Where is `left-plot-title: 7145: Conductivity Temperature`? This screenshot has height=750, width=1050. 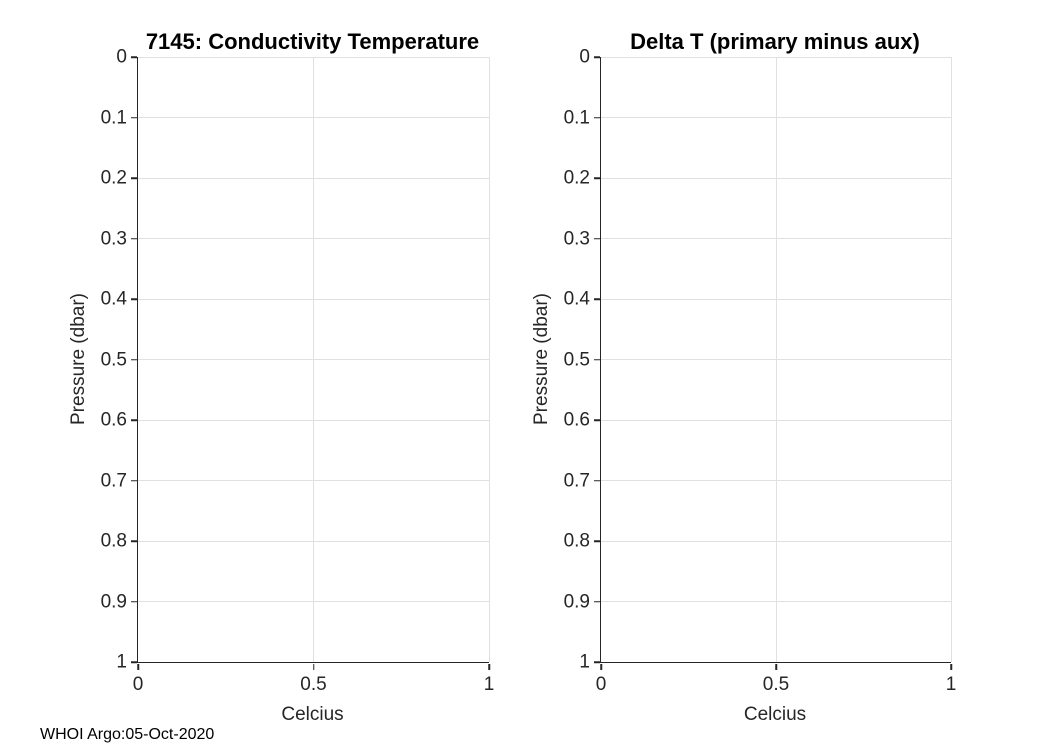 left-plot-title: 7145: Conductivity Temperature is located at coordinates (312, 41).